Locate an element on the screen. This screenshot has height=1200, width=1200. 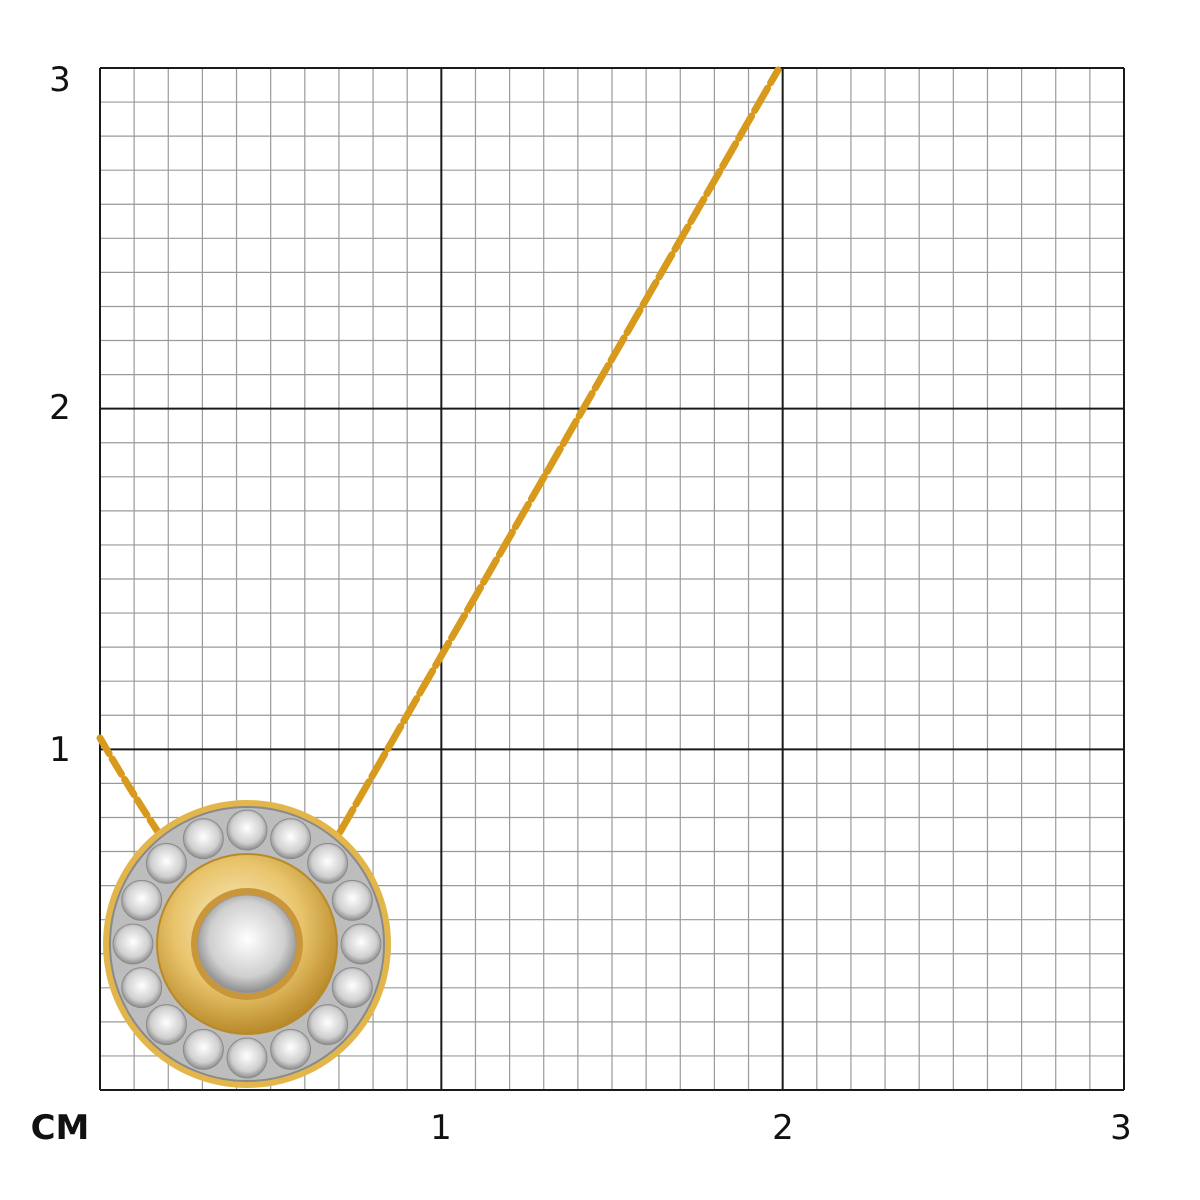
halo-stones is located at coordinates (247, 944).